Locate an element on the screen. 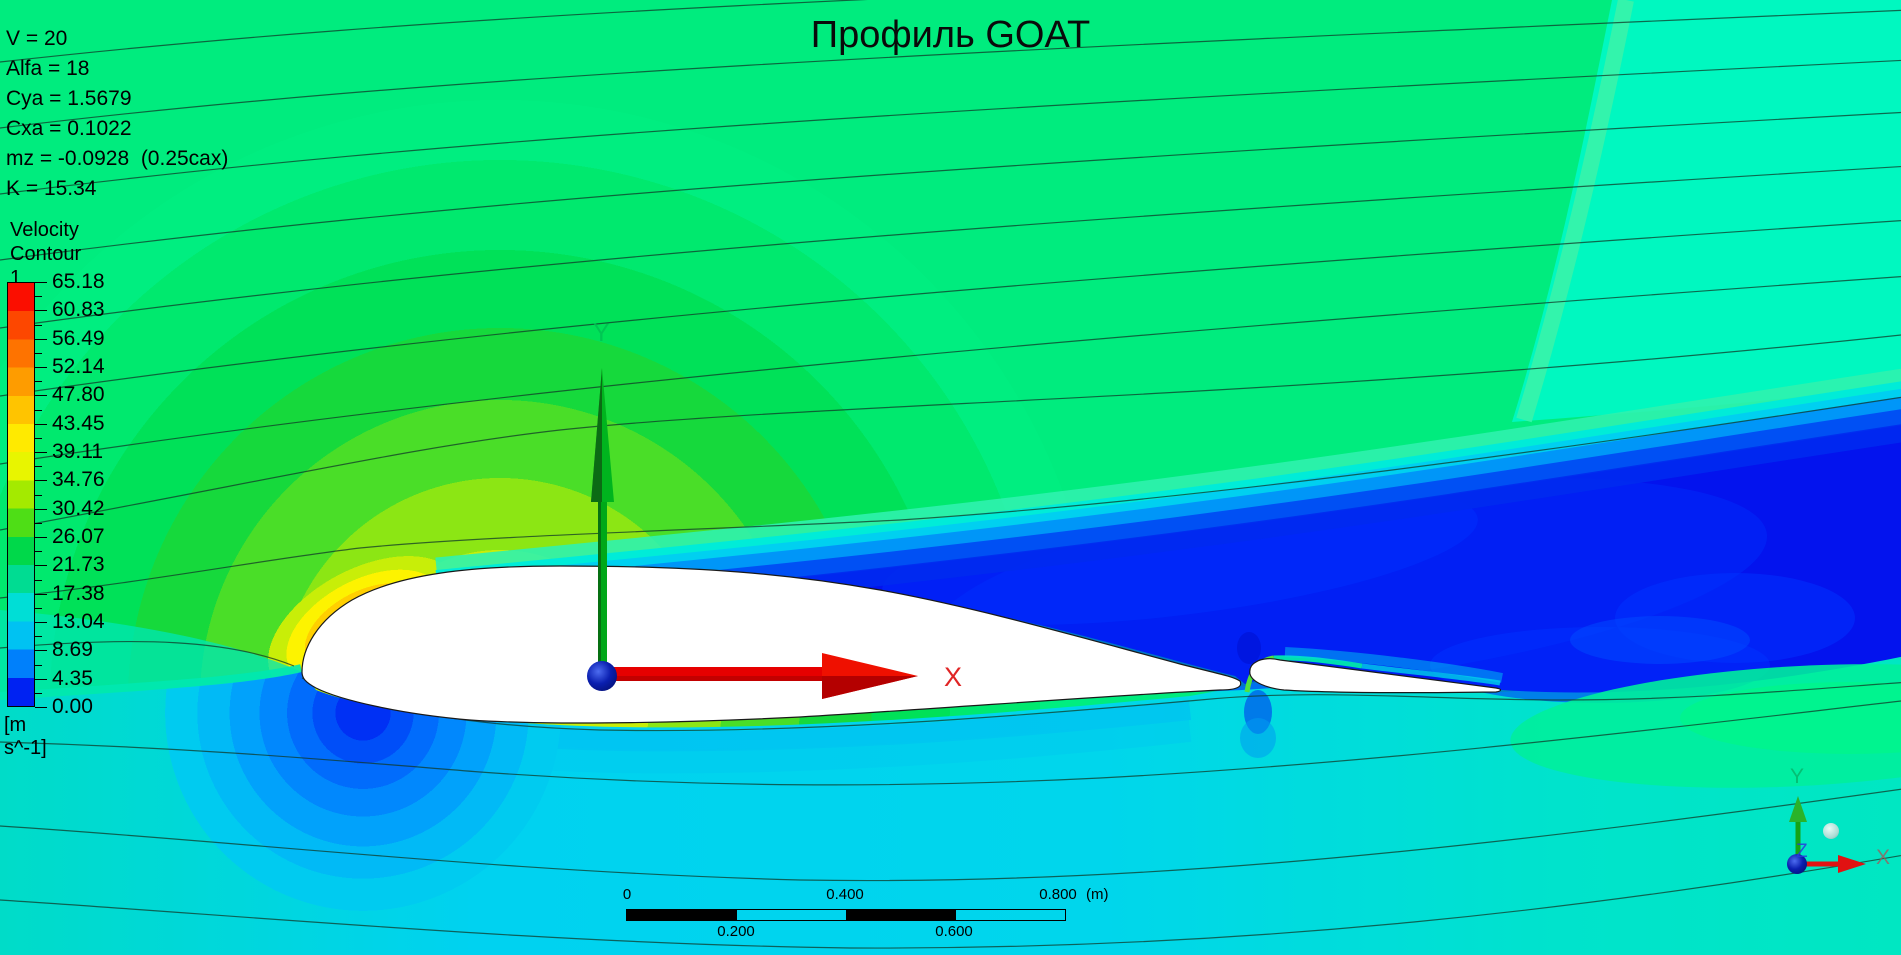 The image size is (1901, 955). legend-subtitle: Contour 1 is located at coordinates (46, 266).